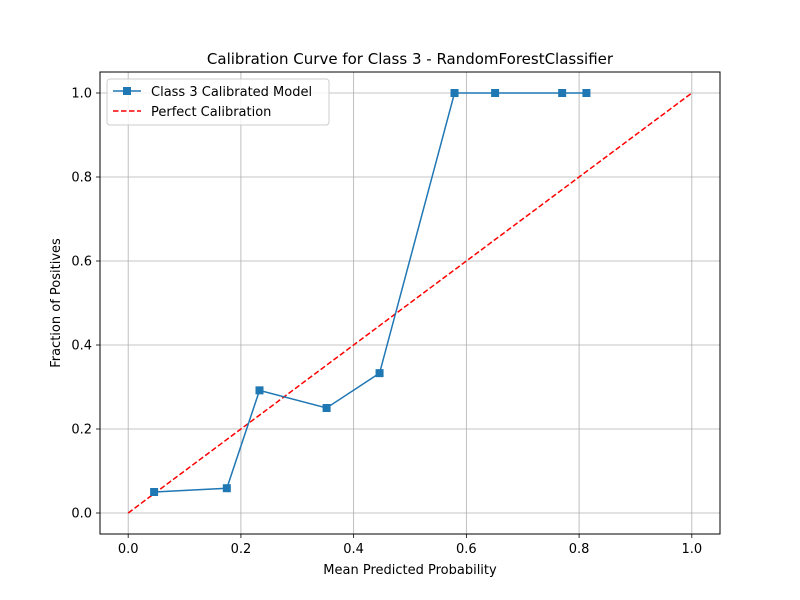  What do you see at coordinates (81, 178) in the screenshot?
I see `y-tick-label: 0.8` at bounding box center [81, 178].